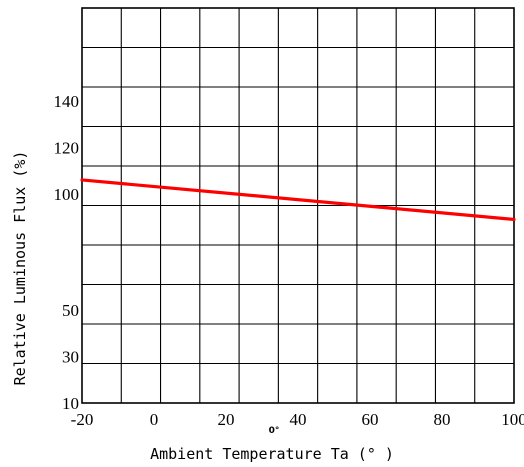  I want to click on x-axis-title: Ambient Temperature Ta (° ), so click(272, 454).